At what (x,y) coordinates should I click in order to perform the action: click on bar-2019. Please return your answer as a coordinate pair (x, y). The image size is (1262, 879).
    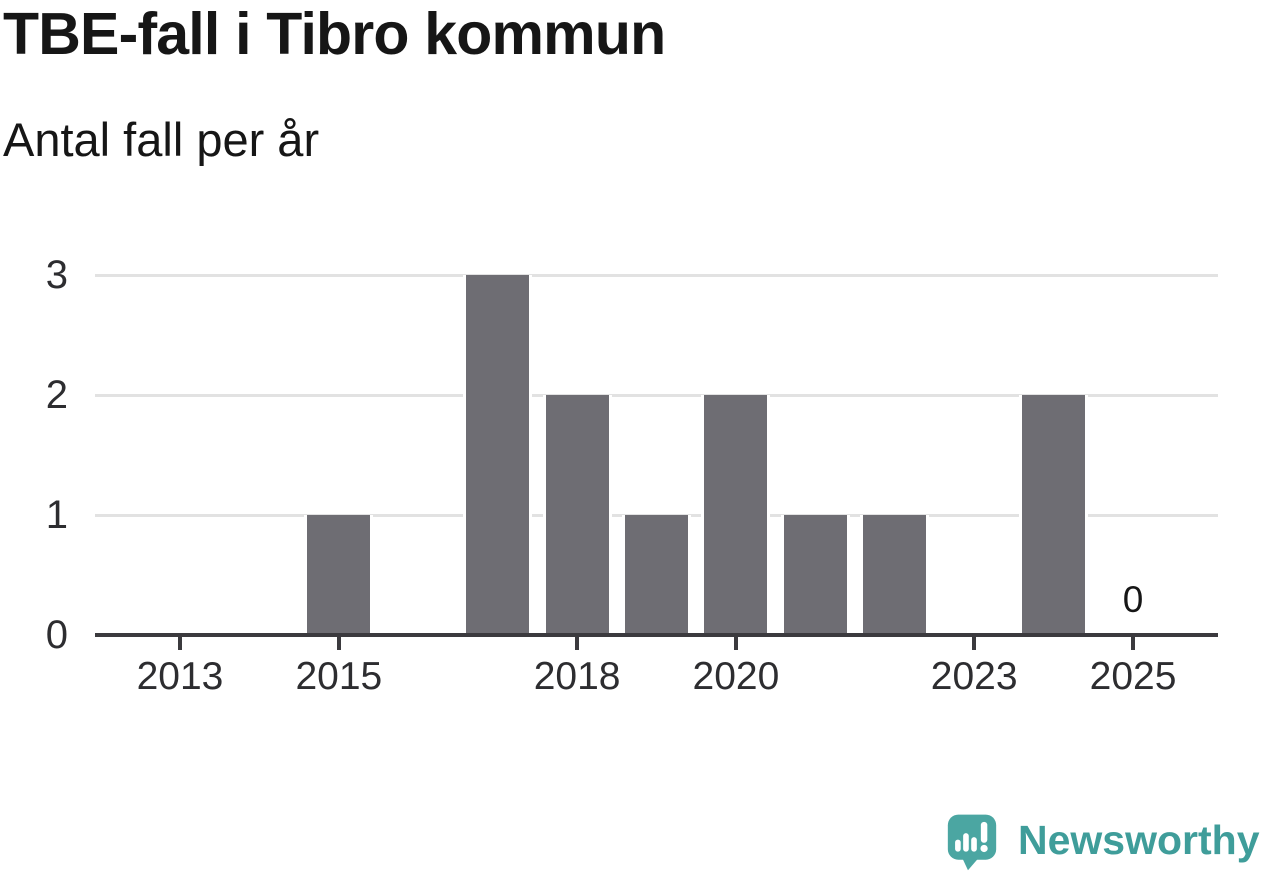
    Looking at the image, I should click on (657, 575).